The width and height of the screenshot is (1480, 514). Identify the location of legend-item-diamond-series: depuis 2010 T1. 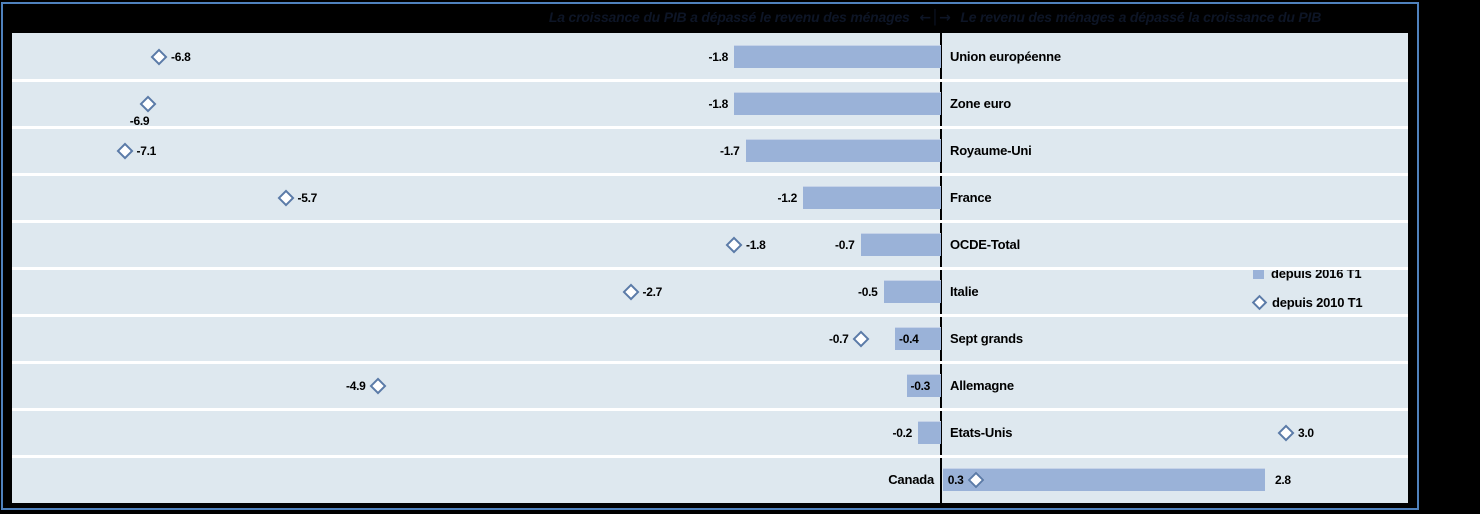
(1307, 302).